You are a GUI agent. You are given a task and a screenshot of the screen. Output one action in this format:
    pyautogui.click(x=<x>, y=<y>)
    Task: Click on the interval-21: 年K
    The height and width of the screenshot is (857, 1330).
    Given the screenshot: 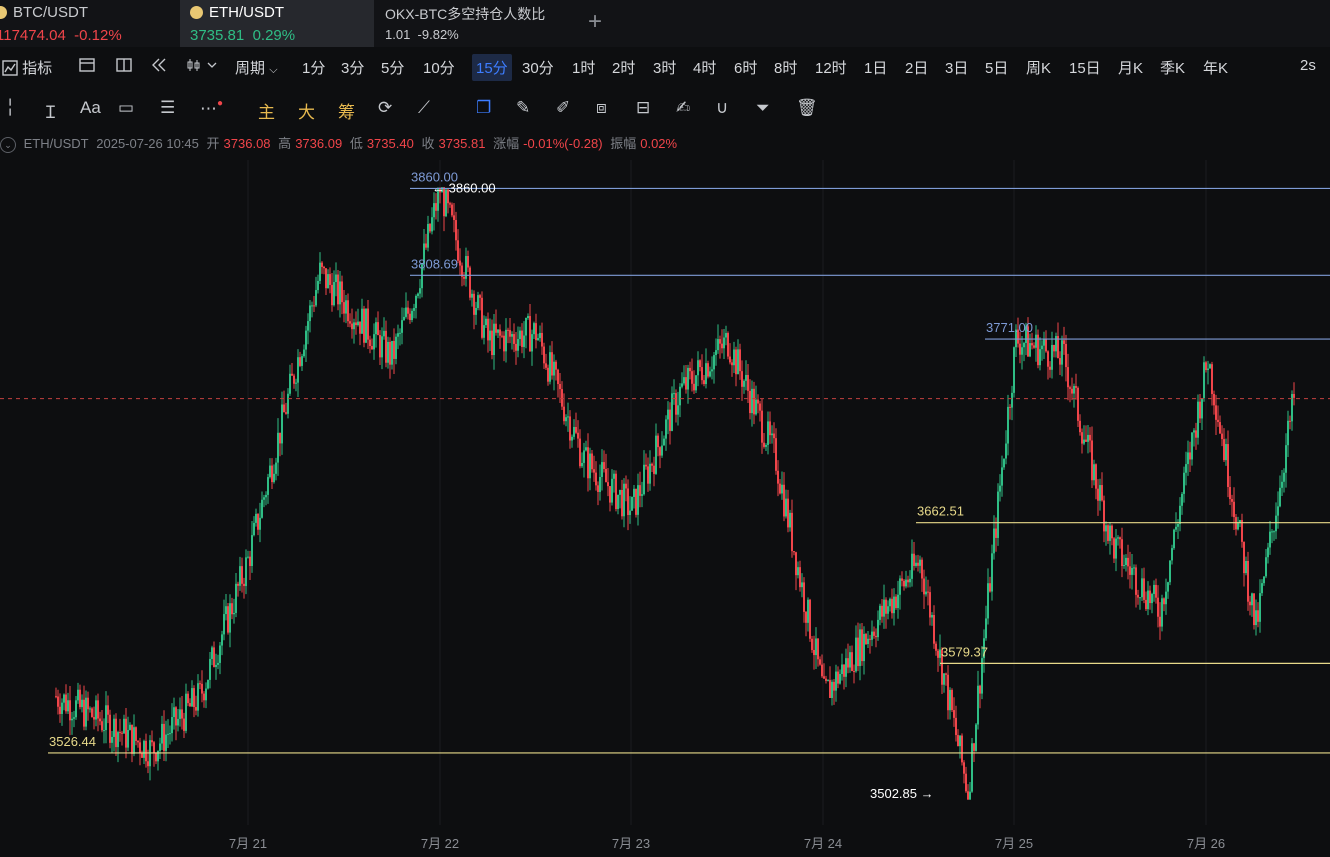 What is the action you would take?
    pyautogui.click(x=1216, y=68)
    